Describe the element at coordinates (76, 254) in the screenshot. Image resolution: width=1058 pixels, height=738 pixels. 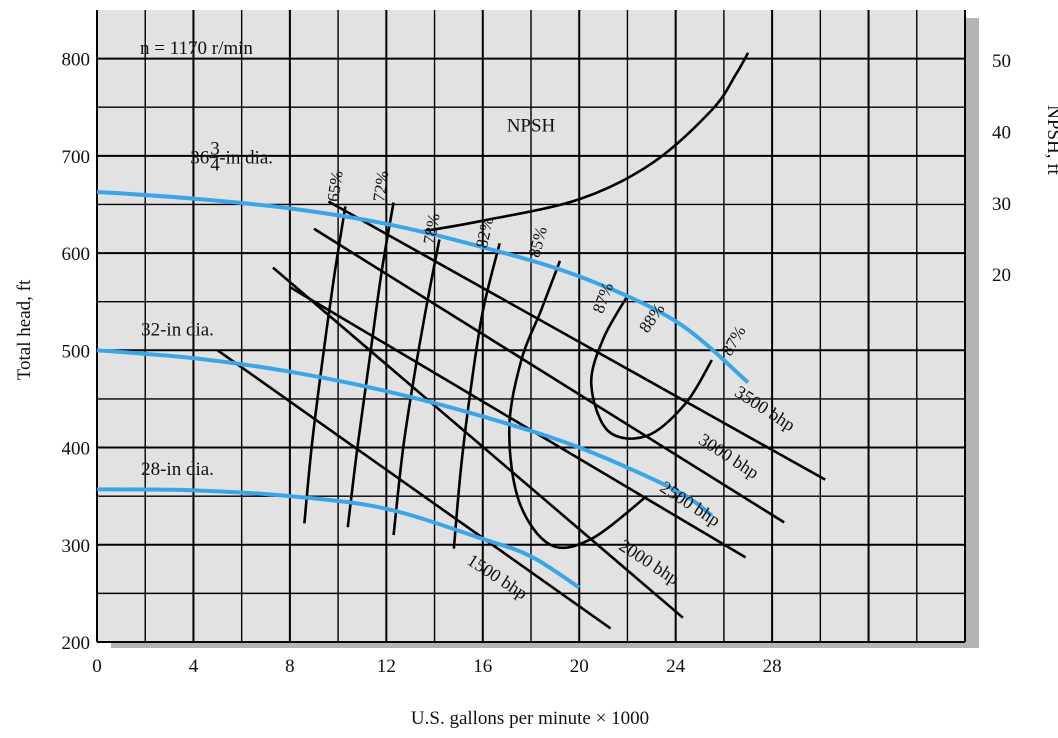
I see `y-tick-label: 600` at that location.